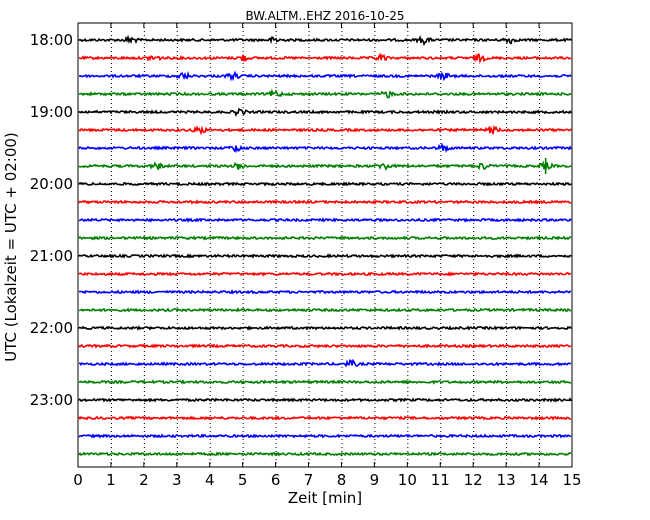 This screenshot has width=650, height=520. Describe the element at coordinates (407, 480) in the screenshot. I see `x-tick-label-10: 10` at that location.